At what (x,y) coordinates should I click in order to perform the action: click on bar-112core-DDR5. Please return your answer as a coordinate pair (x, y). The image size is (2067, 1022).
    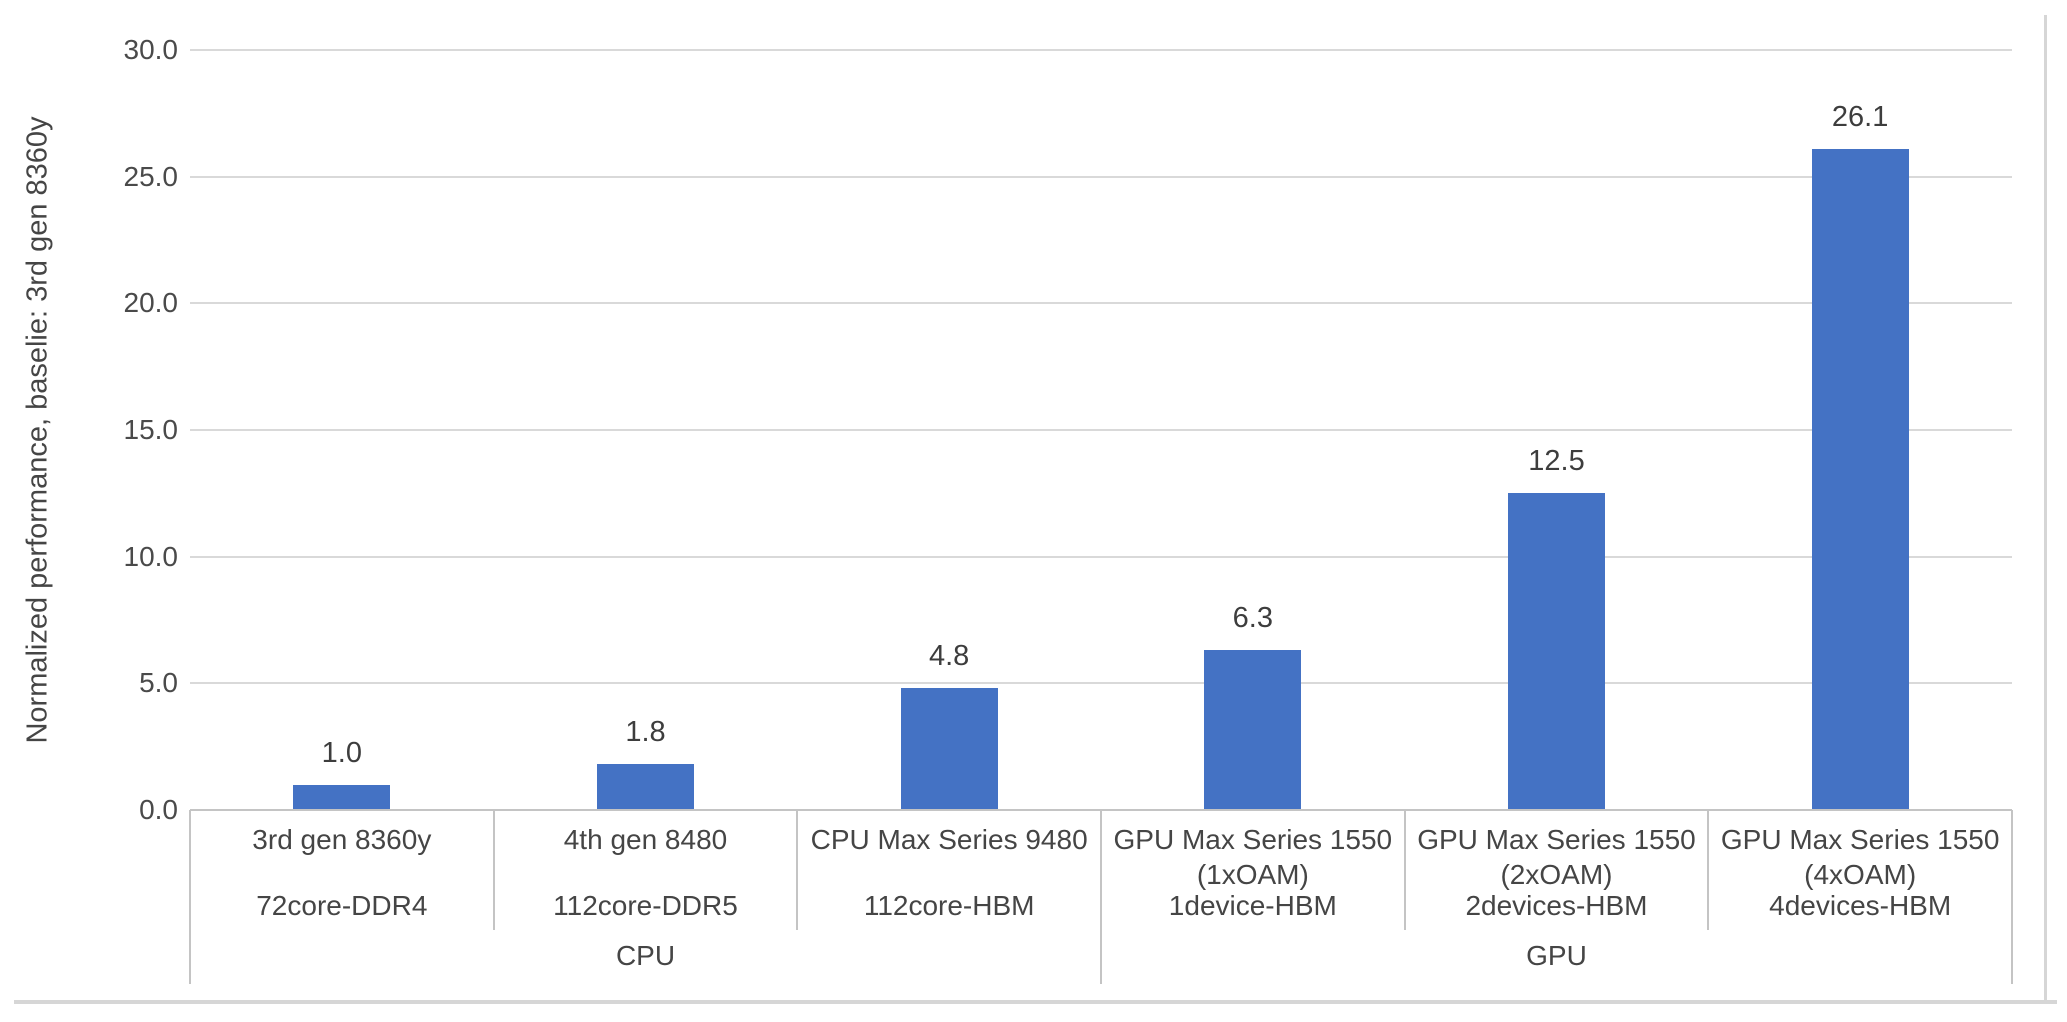
    Looking at the image, I should click on (645, 787).